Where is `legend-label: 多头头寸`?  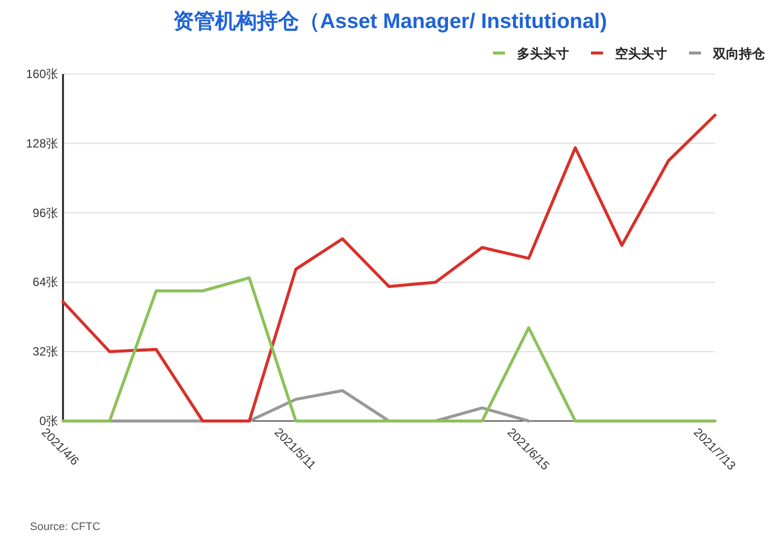 legend-label: 多头头寸 is located at coordinates (543, 53).